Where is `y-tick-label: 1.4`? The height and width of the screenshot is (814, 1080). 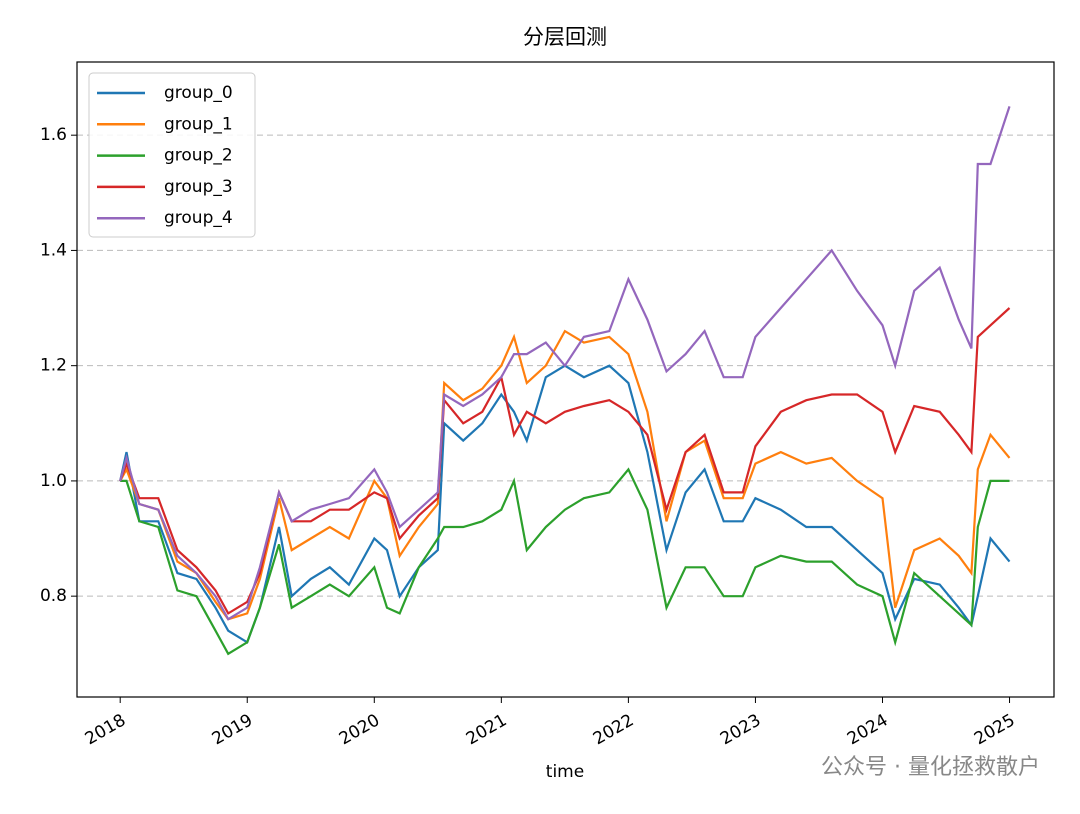
y-tick-label: 1.4 is located at coordinates (53, 250).